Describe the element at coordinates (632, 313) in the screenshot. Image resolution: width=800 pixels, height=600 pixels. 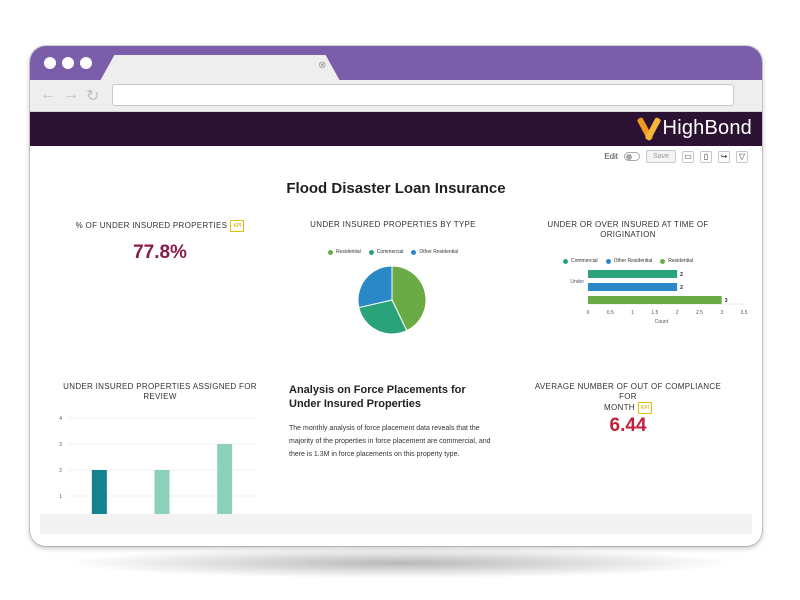
I see `hbar-x-tick: 1` at that location.